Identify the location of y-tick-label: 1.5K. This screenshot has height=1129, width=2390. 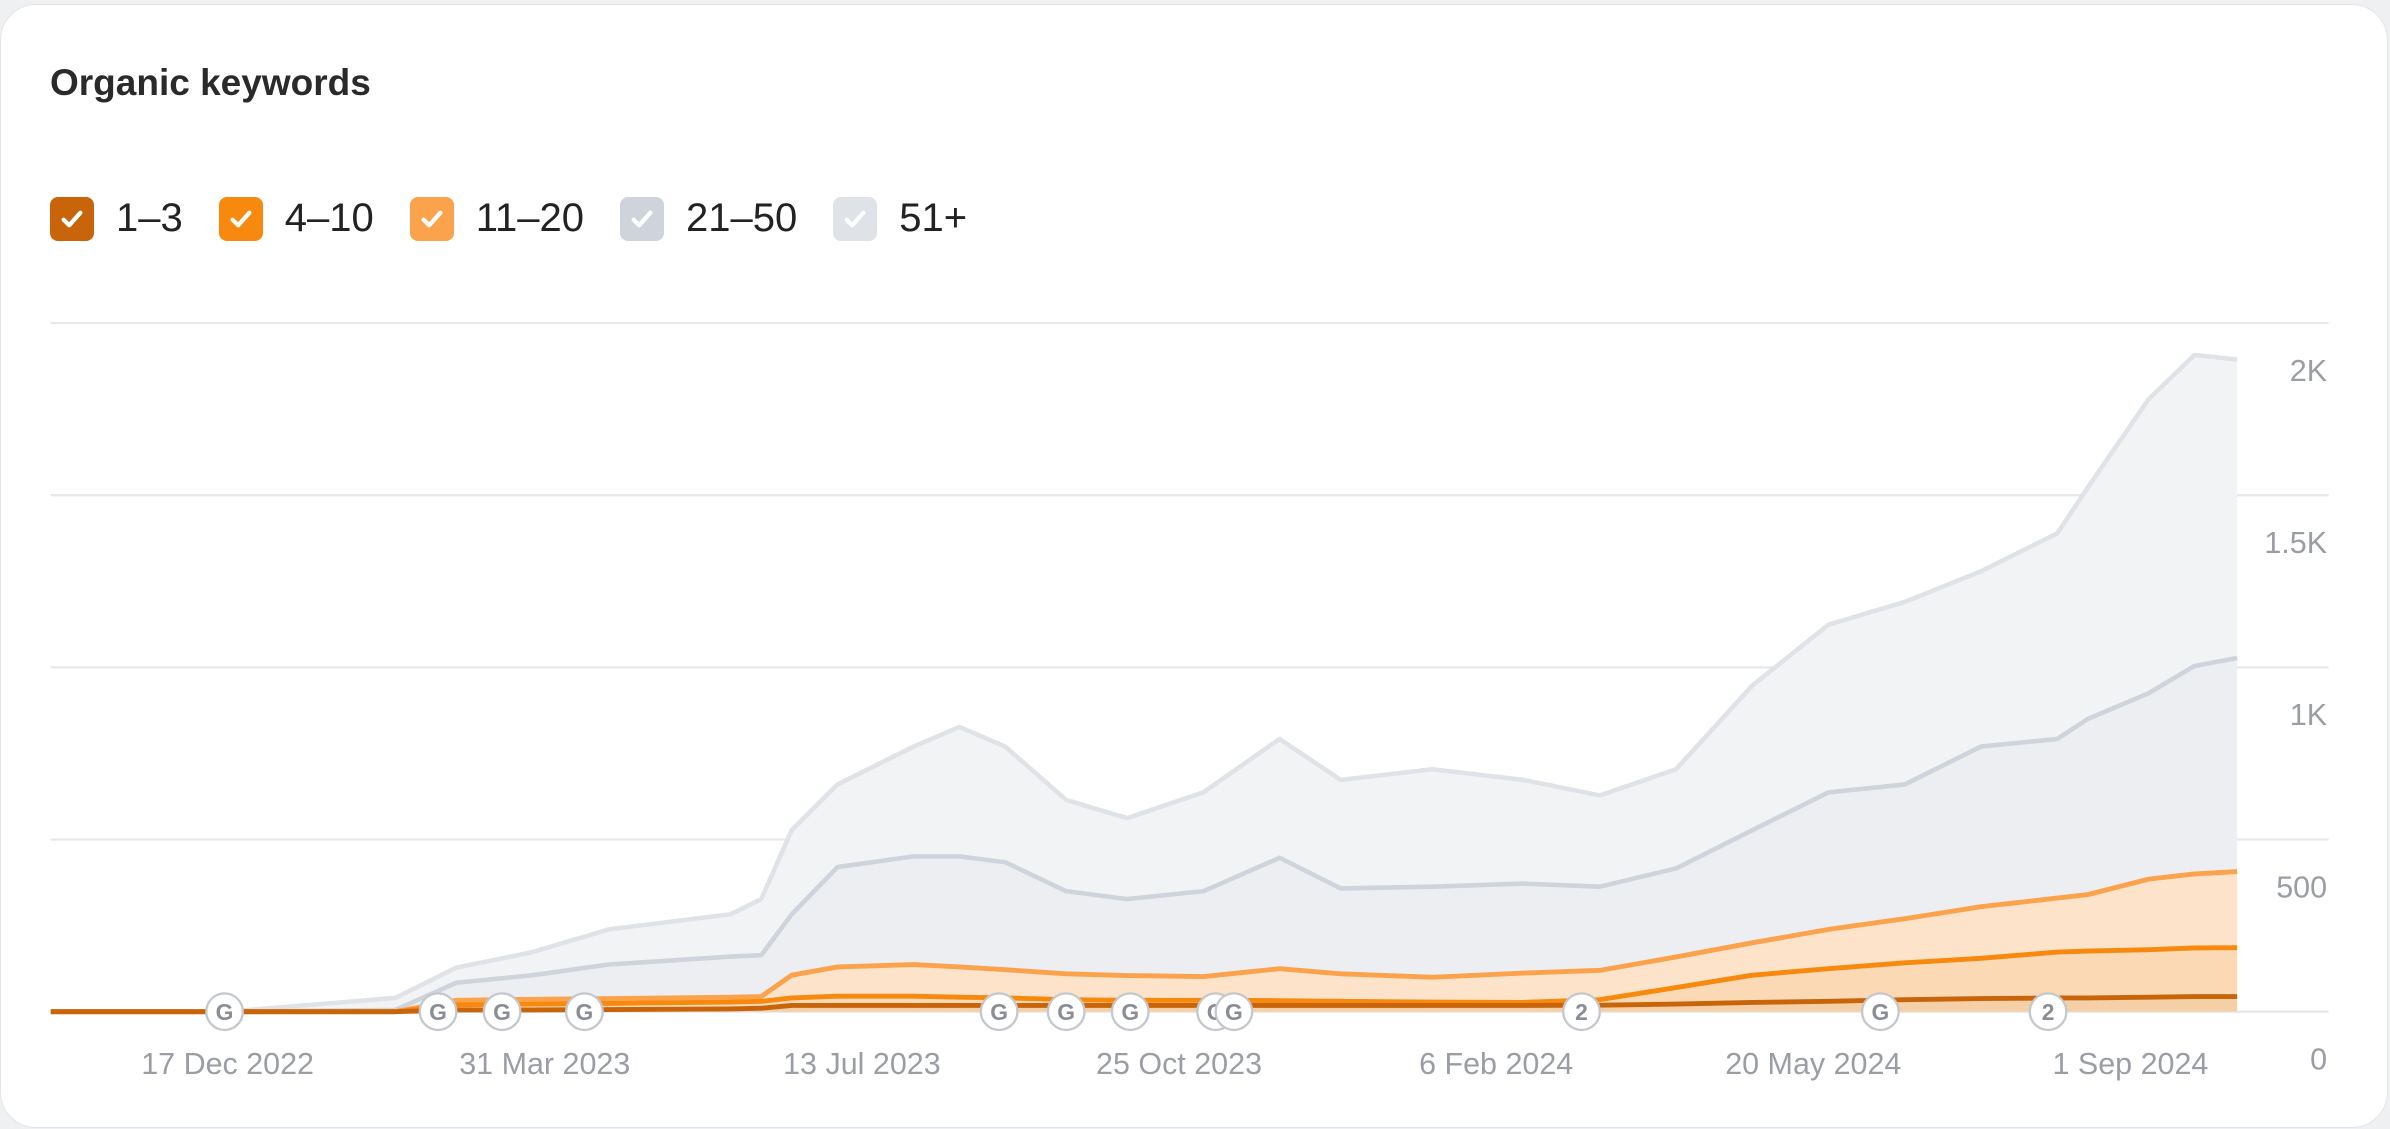
(2295, 543).